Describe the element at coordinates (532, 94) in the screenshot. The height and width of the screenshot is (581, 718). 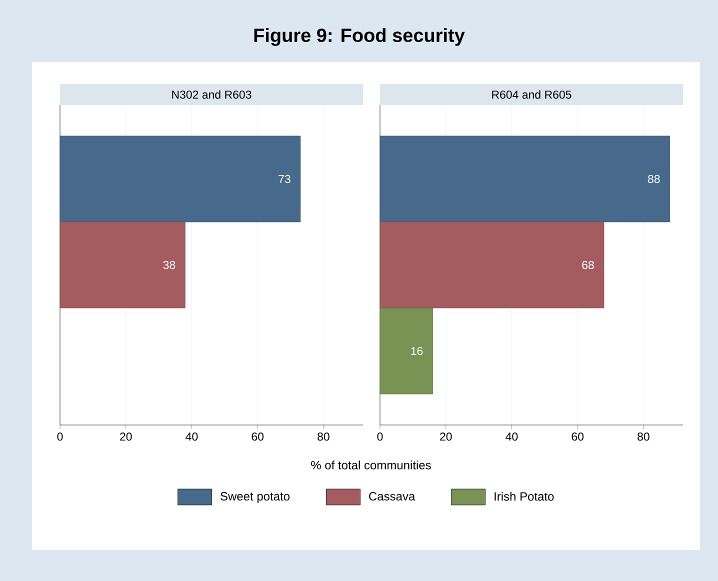
I see `chart-subtitle: R604 and R605` at that location.